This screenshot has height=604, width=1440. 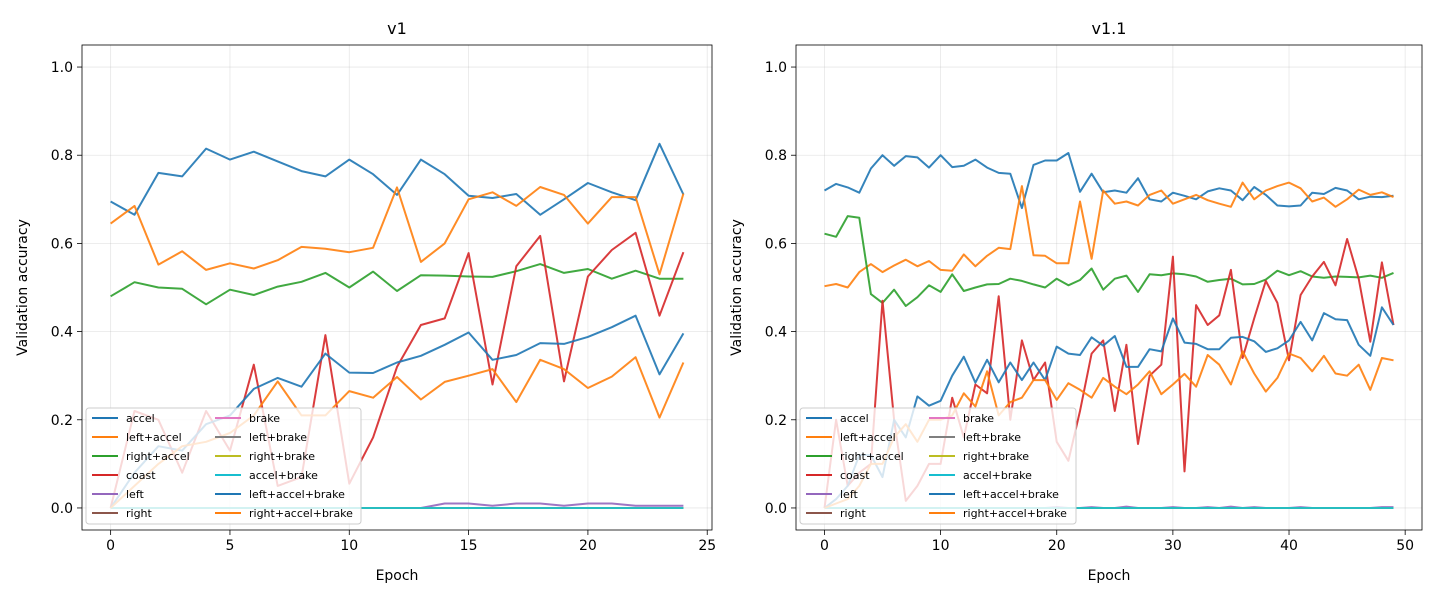 I want to click on x-tick-label: 25, so click(x=707, y=546).